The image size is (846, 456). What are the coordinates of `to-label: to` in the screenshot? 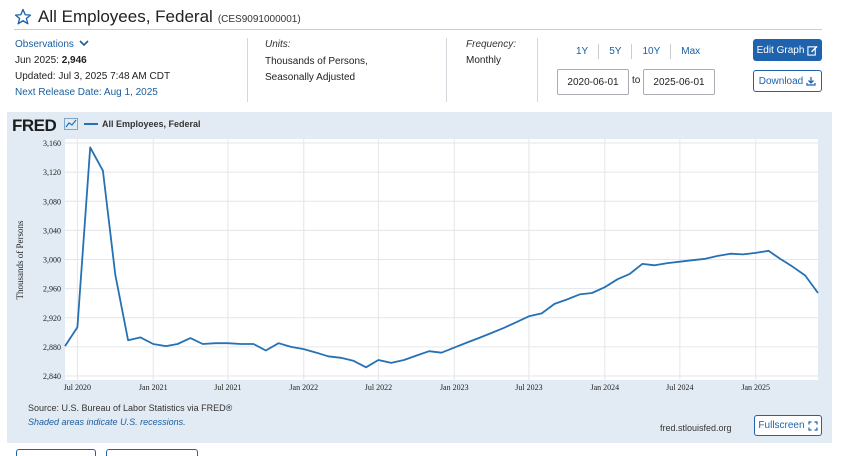 It's located at (636, 80).